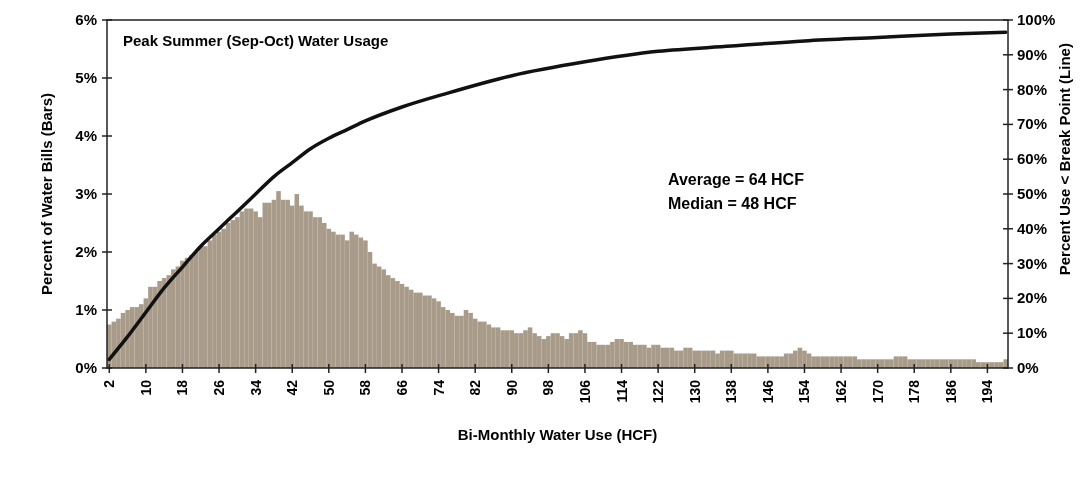 This screenshot has height=478, width=1092. What do you see at coordinates (804, 391) in the screenshot?
I see `x-tick-label: 154` at bounding box center [804, 391].